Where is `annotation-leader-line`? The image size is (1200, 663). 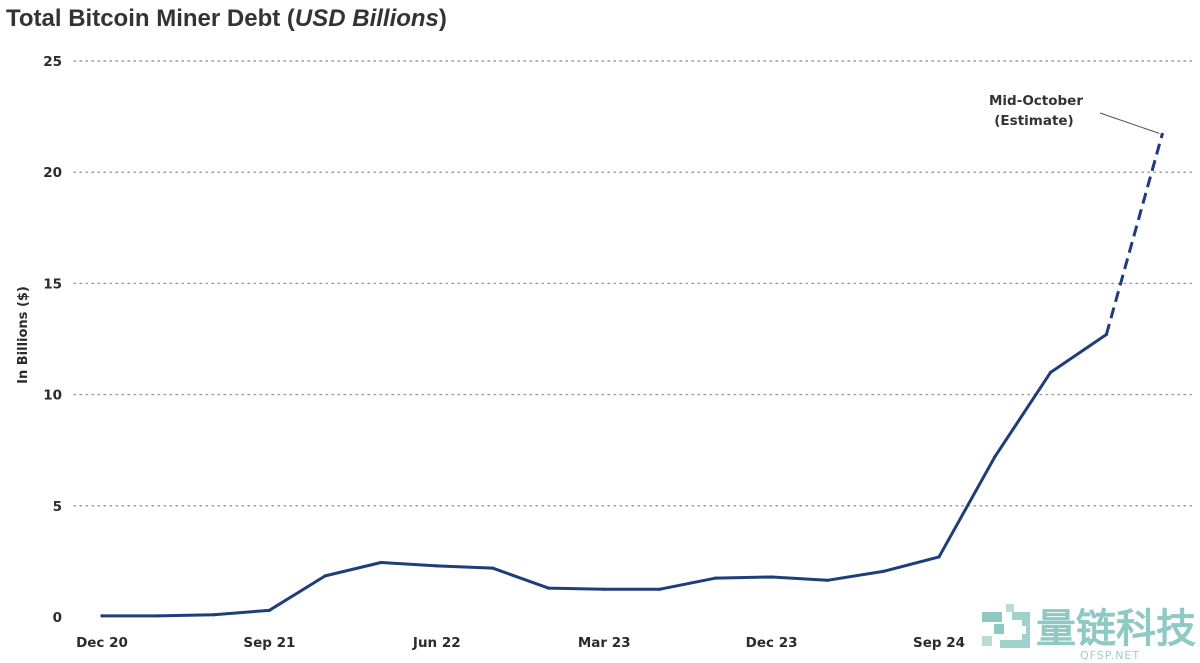
annotation-leader-line is located at coordinates (1129, 123).